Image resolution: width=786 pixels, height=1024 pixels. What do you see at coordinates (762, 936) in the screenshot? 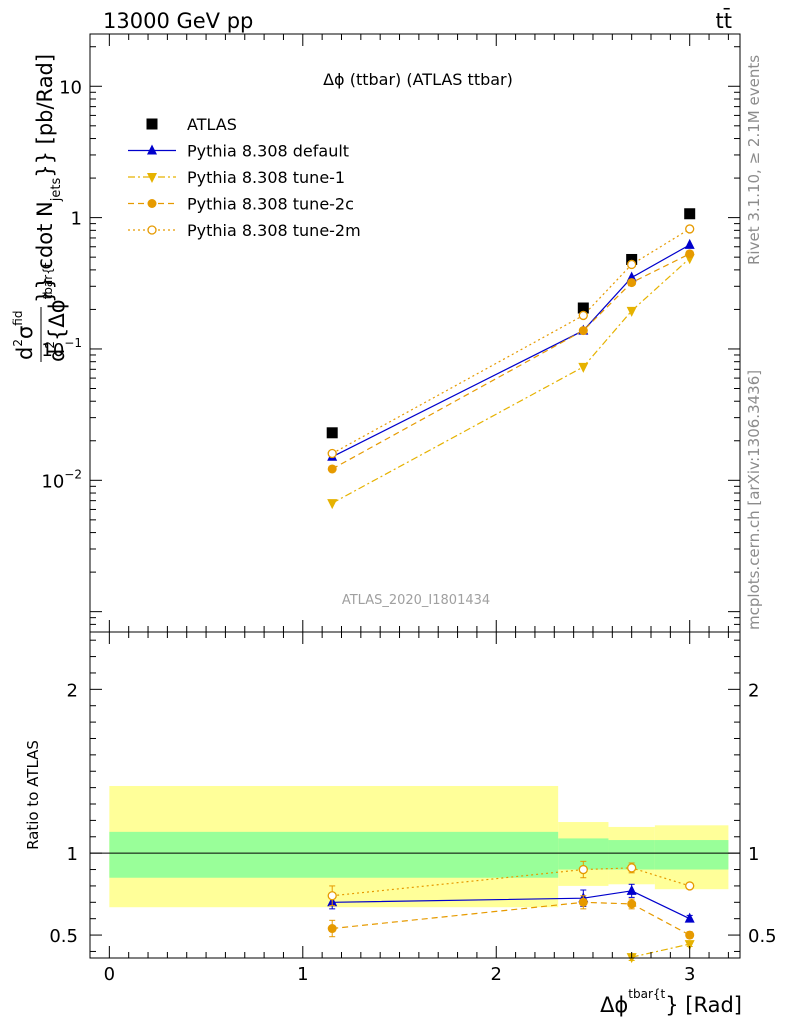
I see `ratio-y-tick-label-right: 0.5` at bounding box center [762, 936].